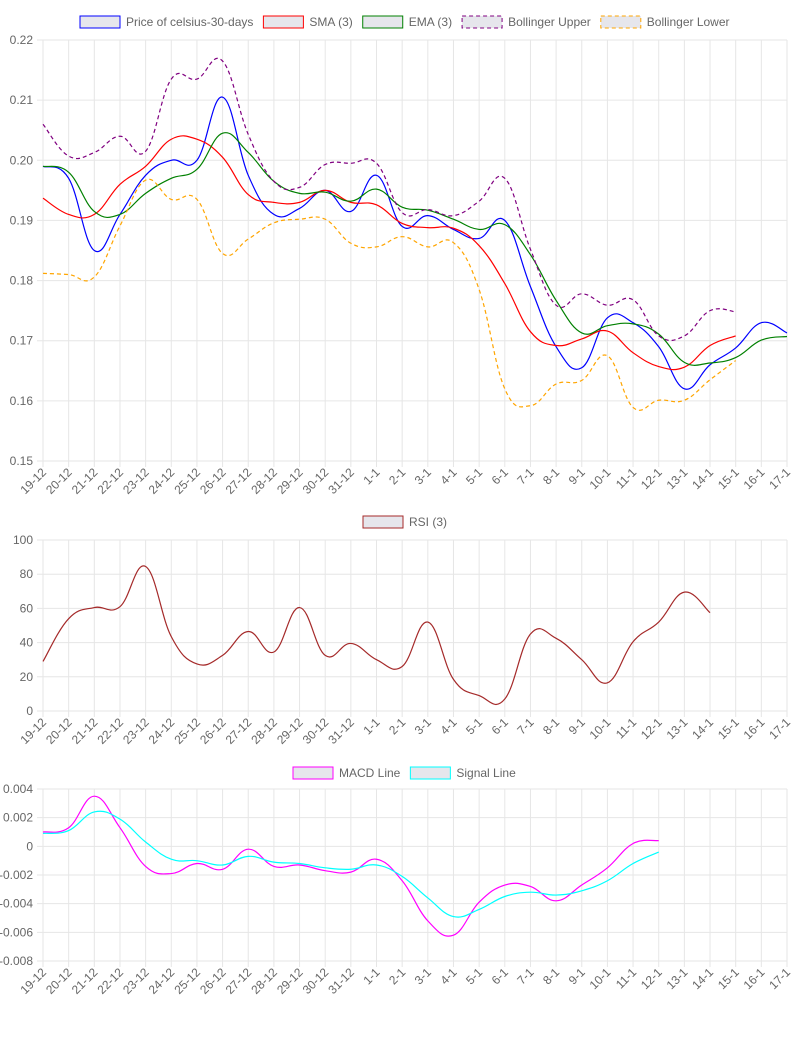 This screenshot has width=810, height=1060. I want to click on y-tick-label: 20, so click(27, 677).